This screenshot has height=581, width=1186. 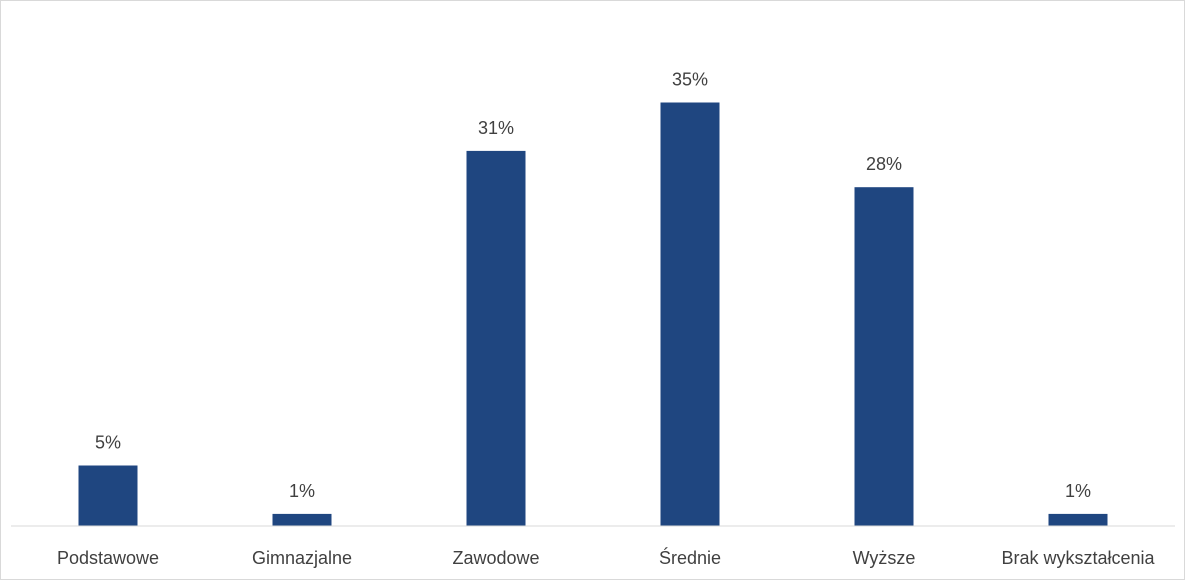 What do you see at coordinates (108, 558) in the screenshot?
I see `x-tick-label-1: Podstawowe` at bounding box center [108, 558].